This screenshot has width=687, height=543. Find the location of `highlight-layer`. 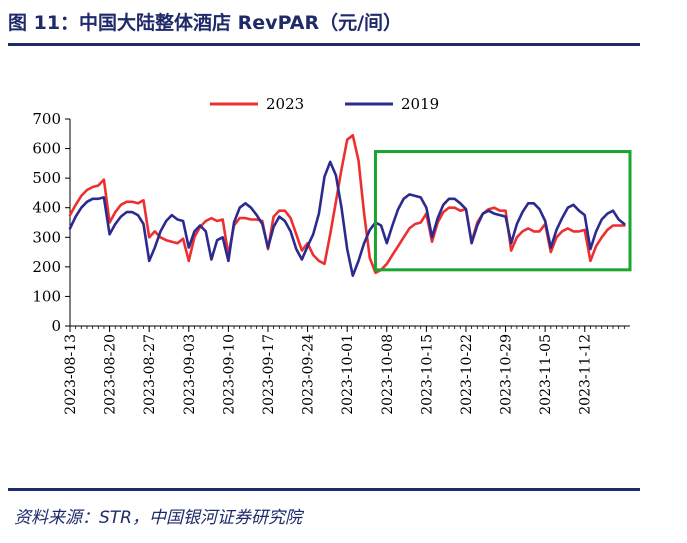

highlight-layer is located at coordinates (502, 211).